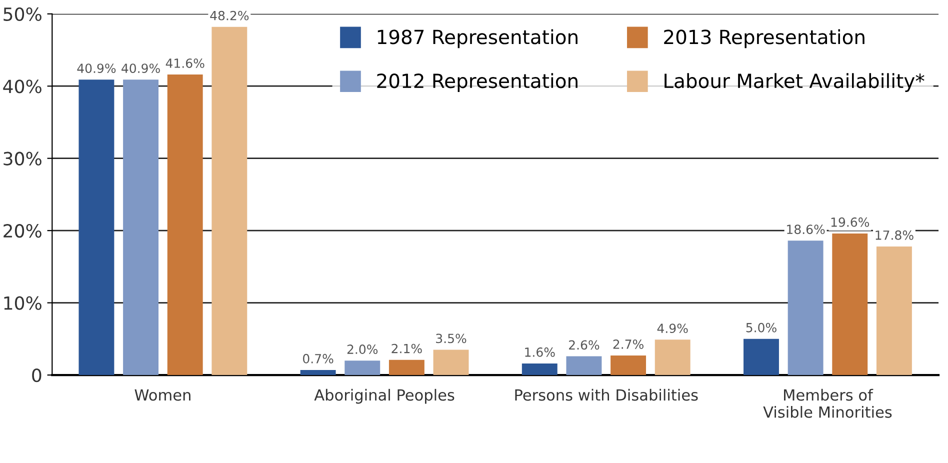  What do you see at coordinates (162, 395) in the screenshot?
I see `x-tick-label: Women` at bounding box center [162, 395].